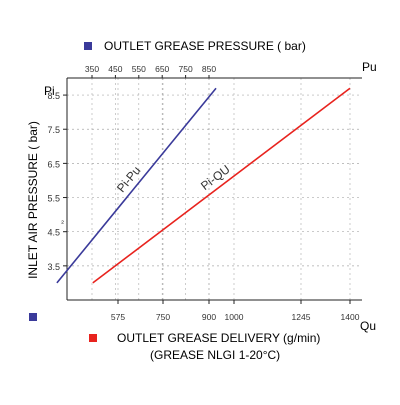 The height and width of the screenshot is (405, 400). Describe the element at coordinates (350, 317) in the screenshot. I see `bottom-tick-label: 1400` at that location.